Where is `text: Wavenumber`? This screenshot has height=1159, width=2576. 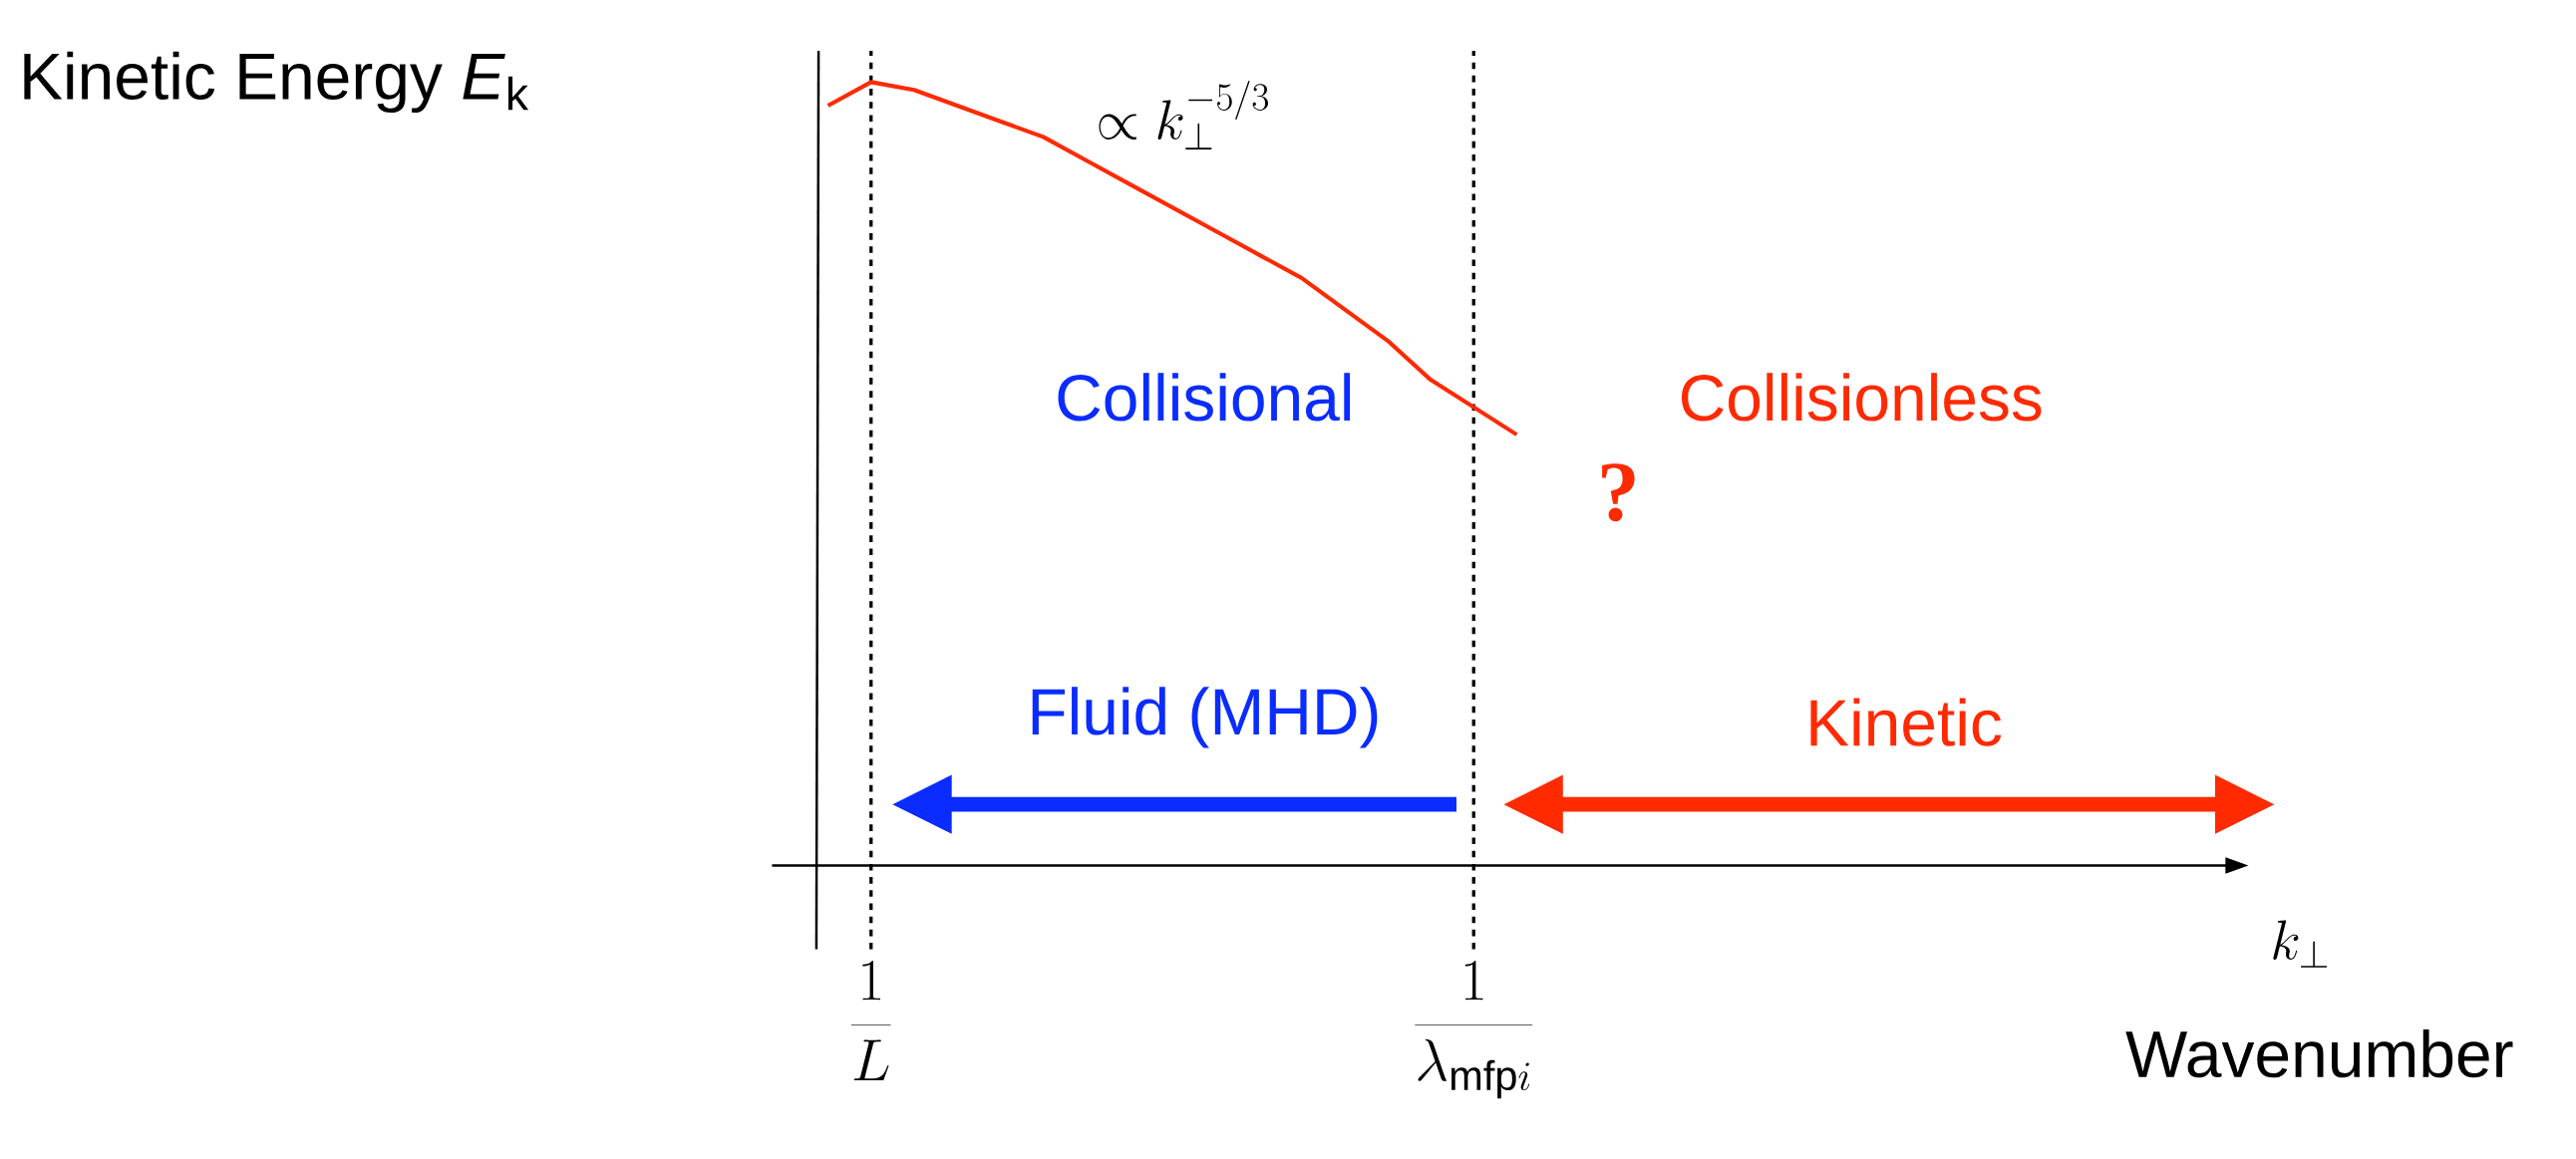 text: Wavenumber is located at coordinates (2319, 1053).